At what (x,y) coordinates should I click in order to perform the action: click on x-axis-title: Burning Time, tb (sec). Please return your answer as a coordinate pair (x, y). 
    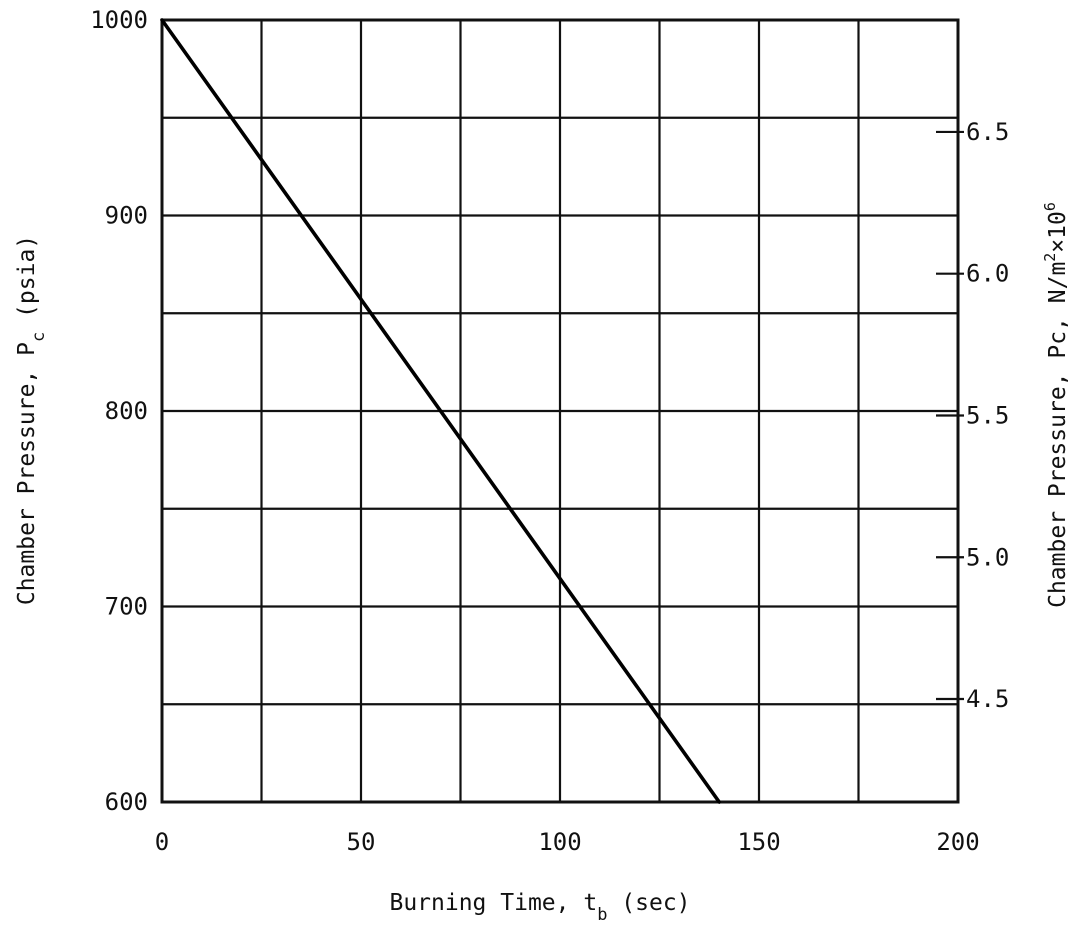
    Looking at the image, I should click on (539, 907).